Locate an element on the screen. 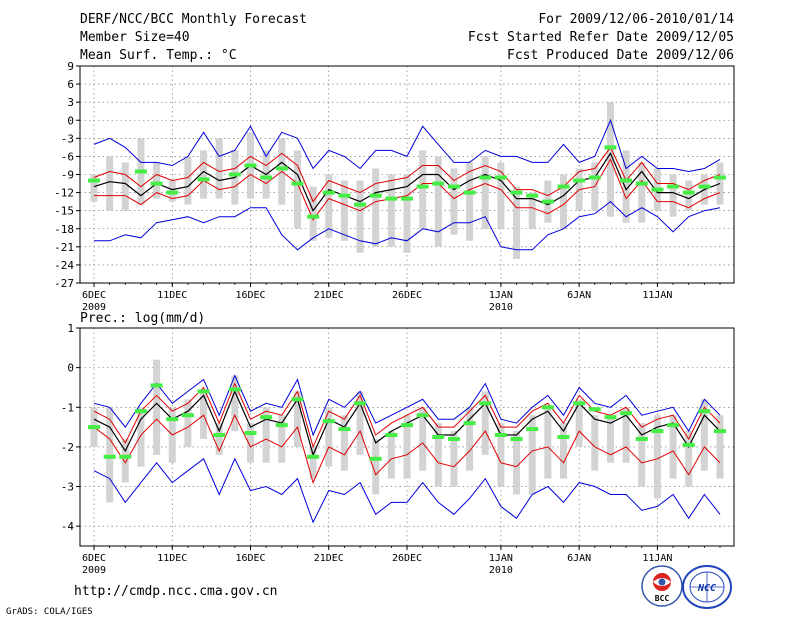 The image size is (800, 618). temp-ytick-label: 0 is located at coordinates (70, 120).